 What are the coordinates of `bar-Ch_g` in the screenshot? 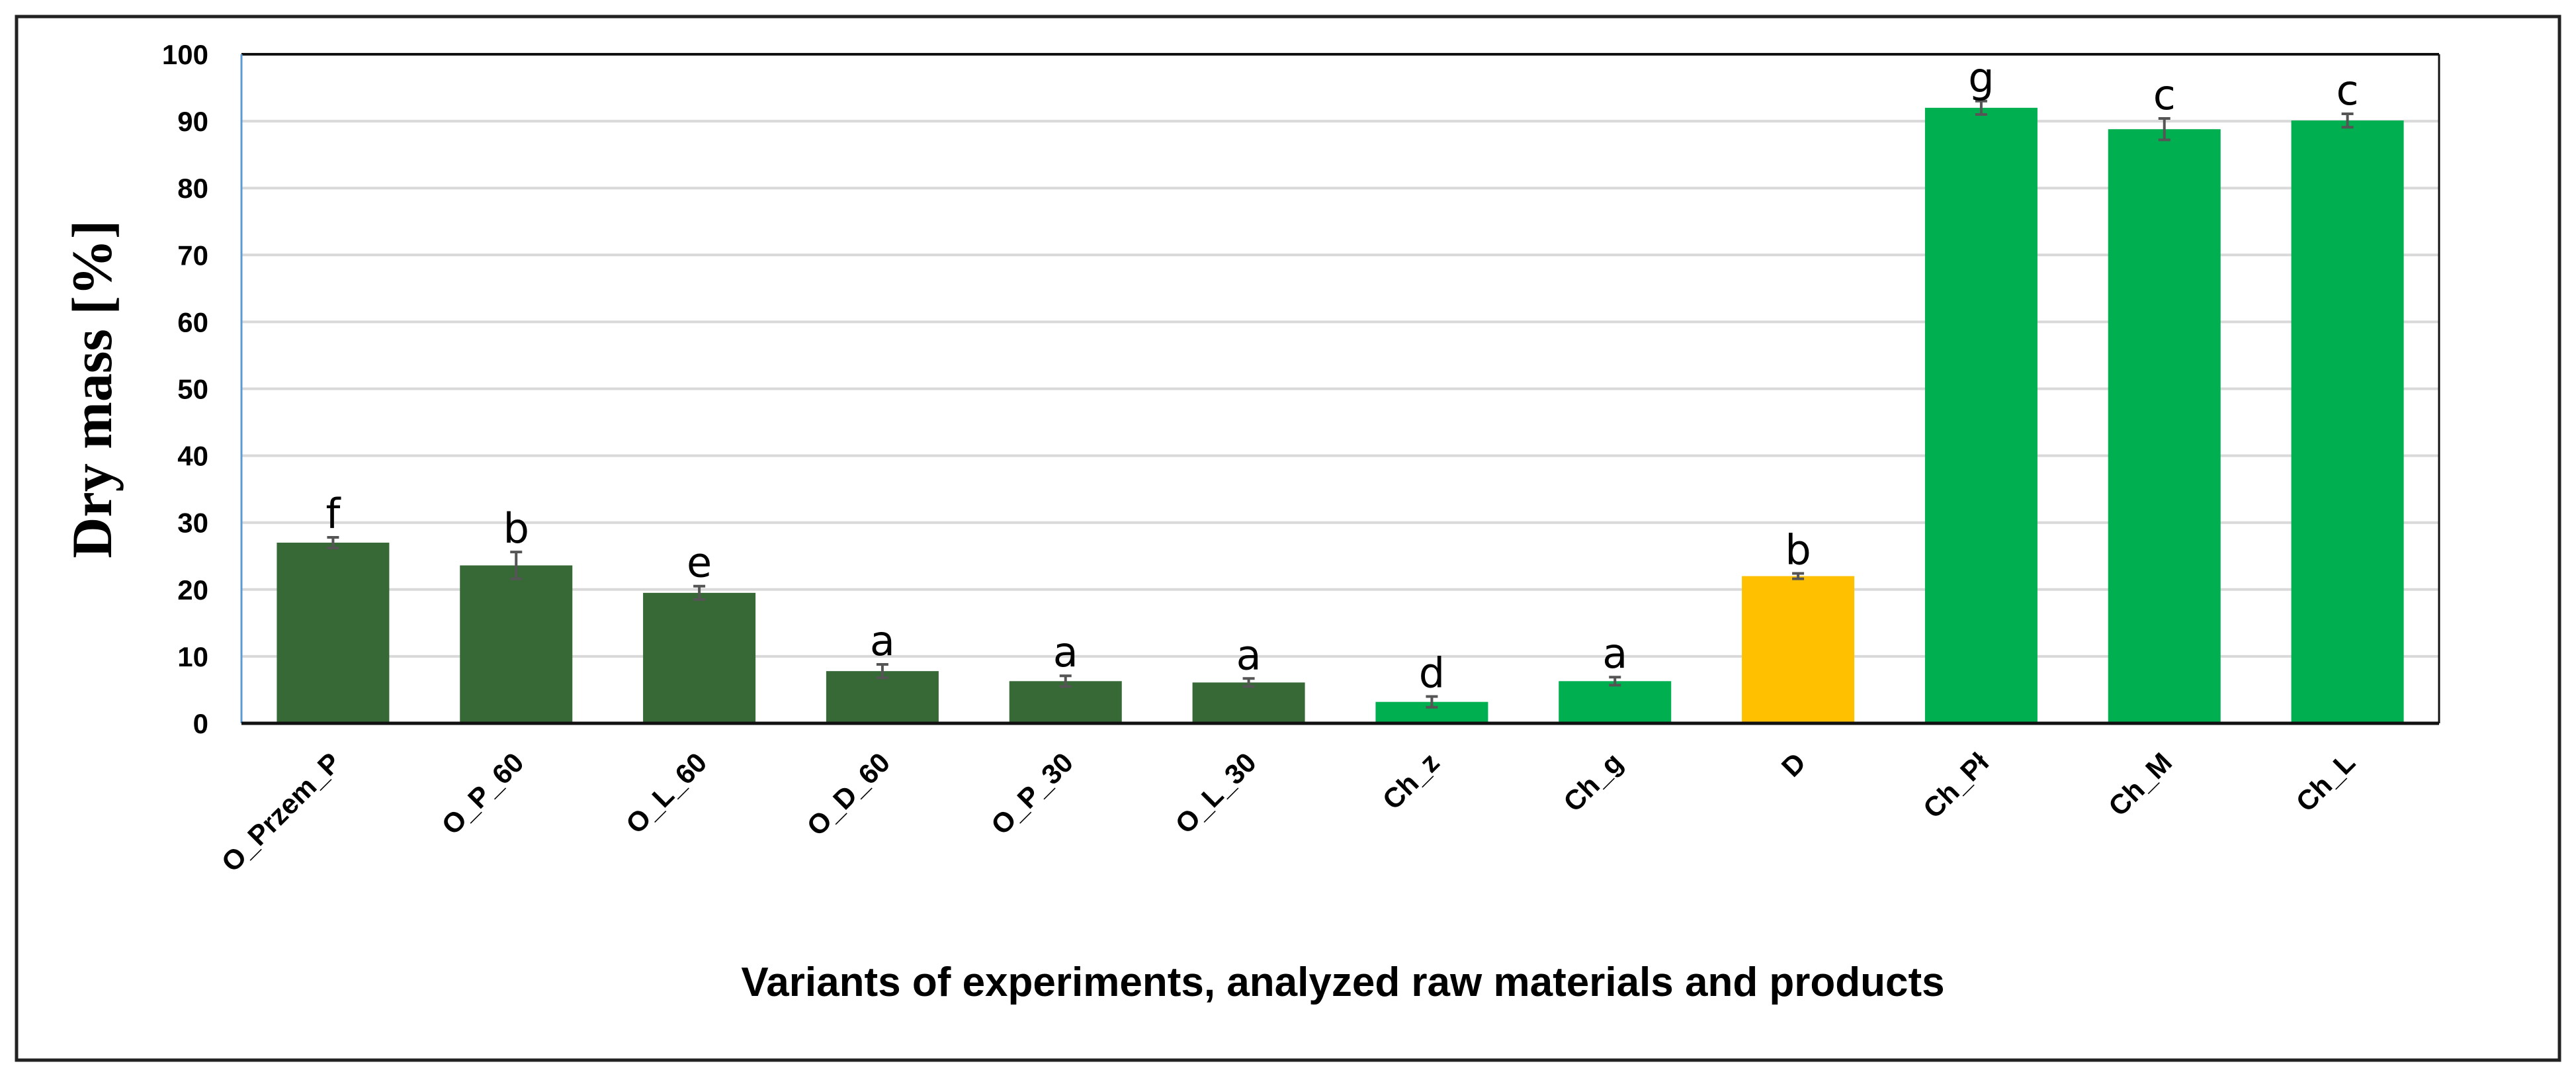 It's located at (1616, 702).